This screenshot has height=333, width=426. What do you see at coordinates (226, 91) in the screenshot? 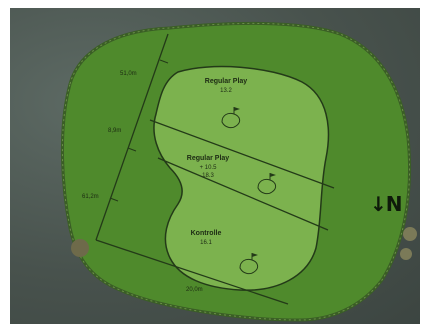
I see `zone-area-top: 13.2` at bounding box center [226, 91].